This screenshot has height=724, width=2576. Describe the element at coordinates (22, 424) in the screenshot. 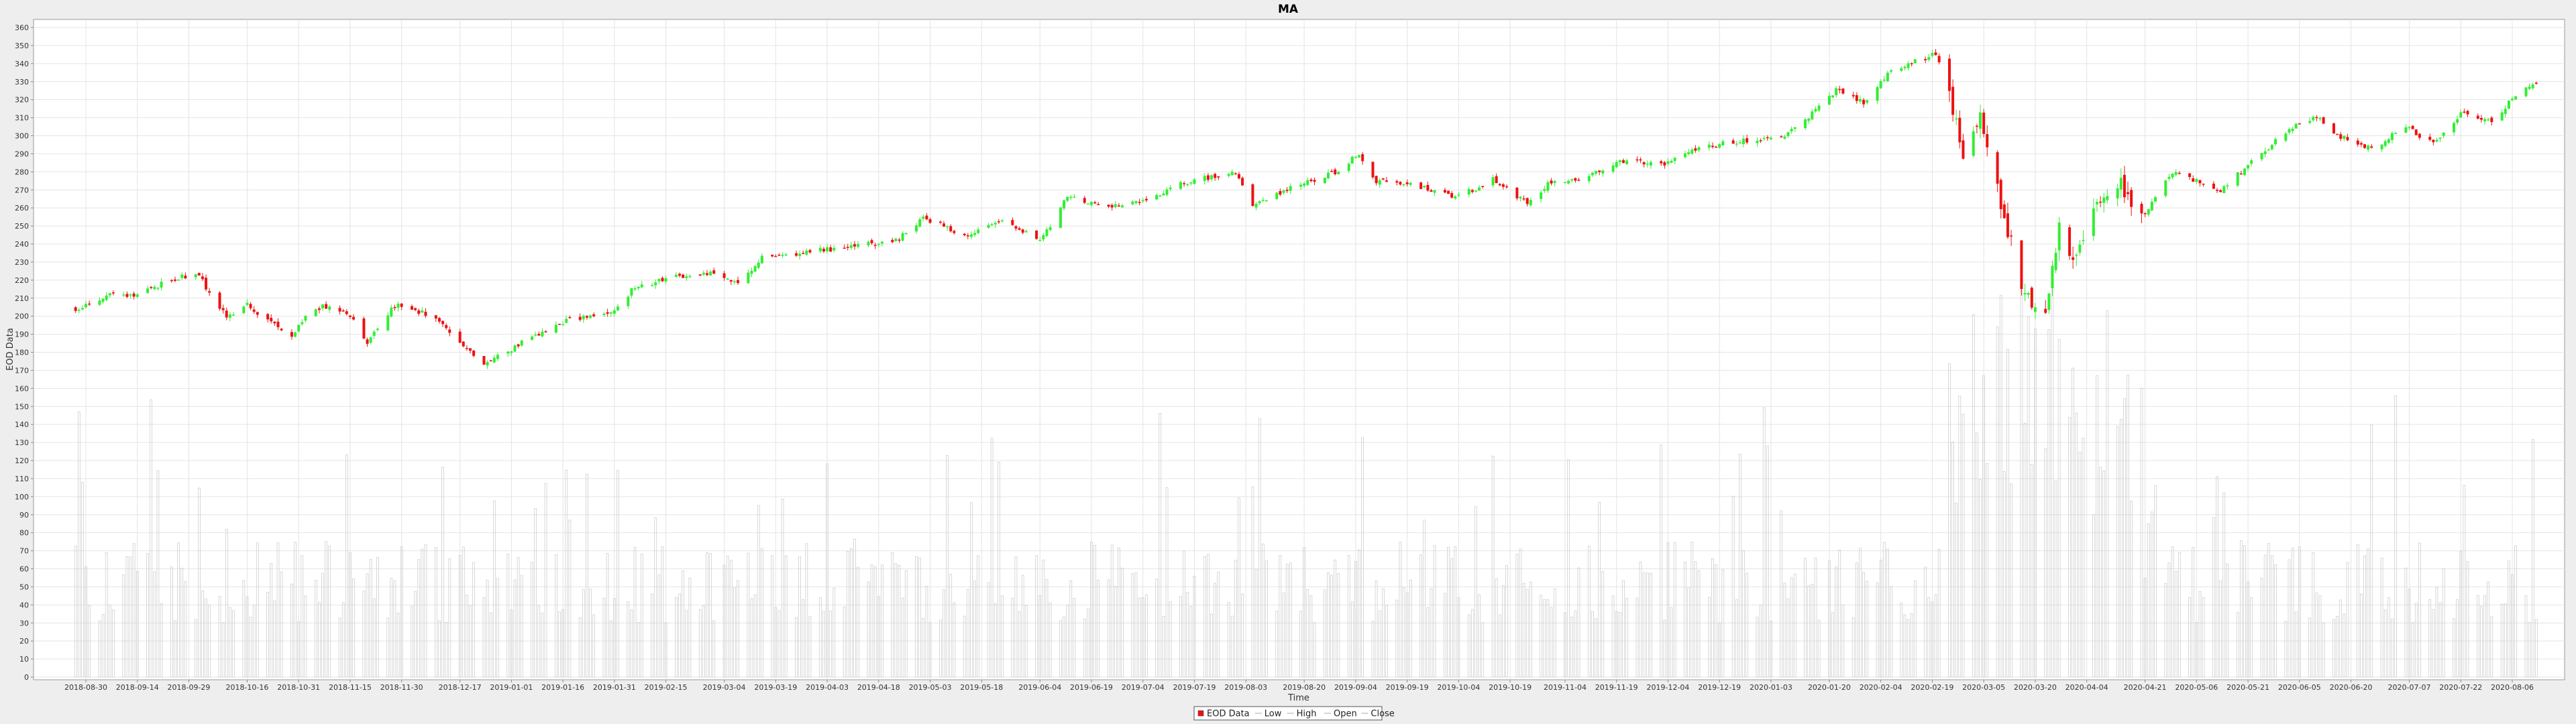

I see `y-tick-label: 140` at that location.